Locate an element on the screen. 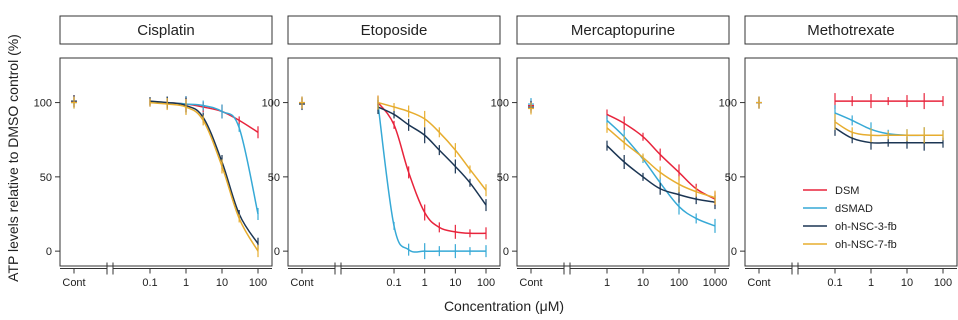 The image size is (958, 320). panel-title: Methotrexate is located at coordinates (851, 30).